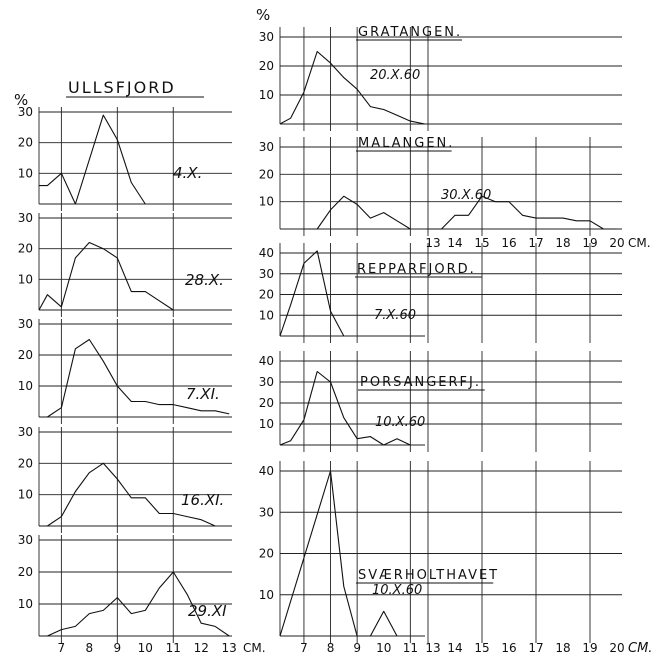  Describe the element at coordinates (202, 500) in the screenshot. I see `panel-date-label: 16.XI.` at that location.